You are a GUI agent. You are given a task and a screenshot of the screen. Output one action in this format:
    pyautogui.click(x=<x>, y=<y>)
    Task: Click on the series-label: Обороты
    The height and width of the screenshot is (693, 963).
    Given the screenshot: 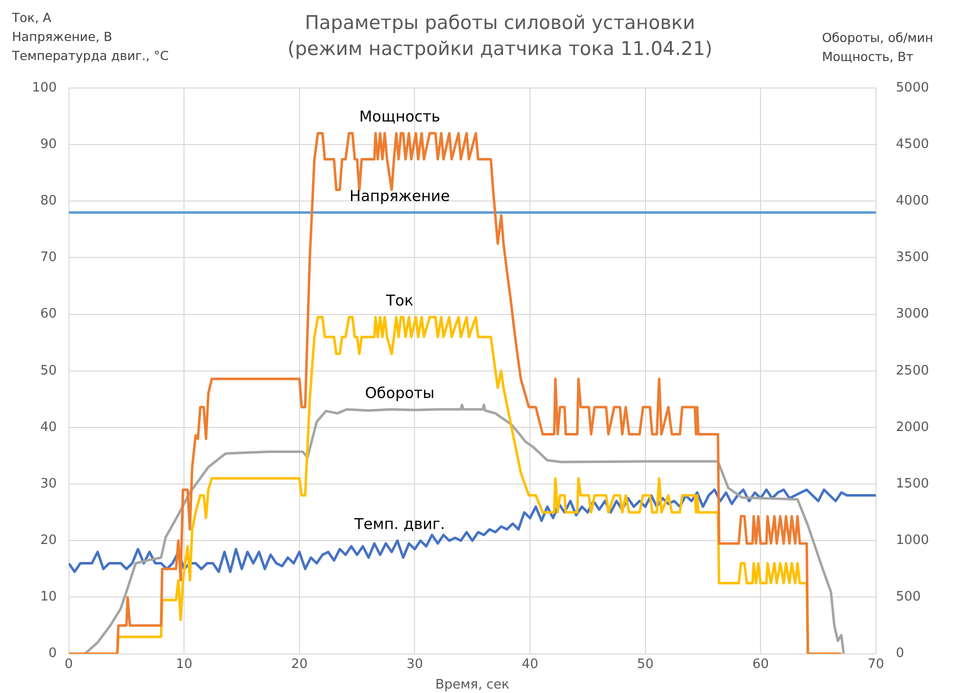 What is the action you would take?
    pyautogui.click(x=399, y=393)
    